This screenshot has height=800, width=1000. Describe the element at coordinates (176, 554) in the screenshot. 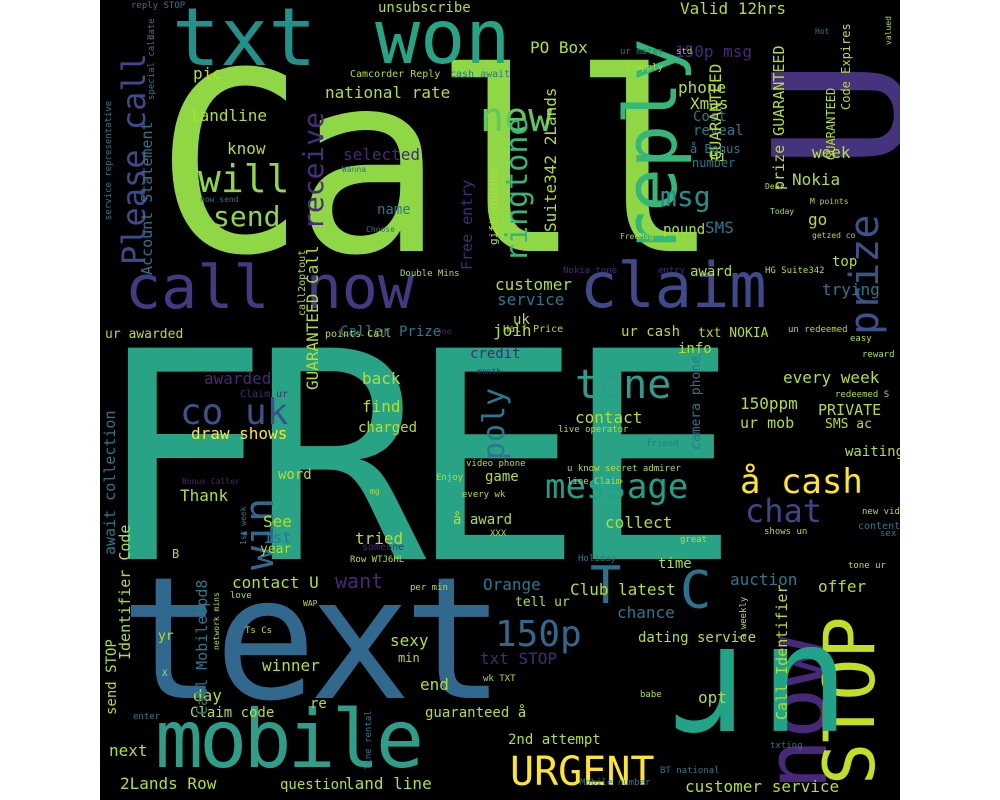

I see `word: B` at that location.